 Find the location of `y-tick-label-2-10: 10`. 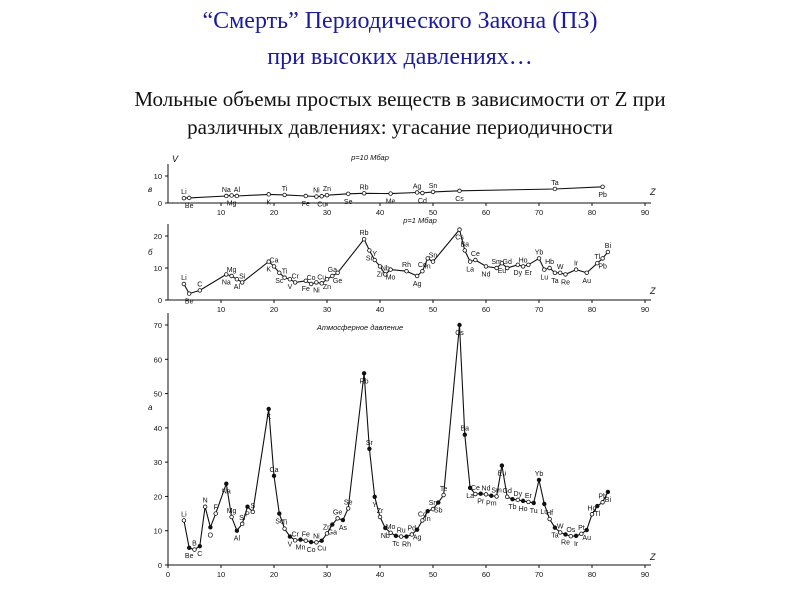

y-tick-label-2-10: 10 is located at coordinates (158, 531).